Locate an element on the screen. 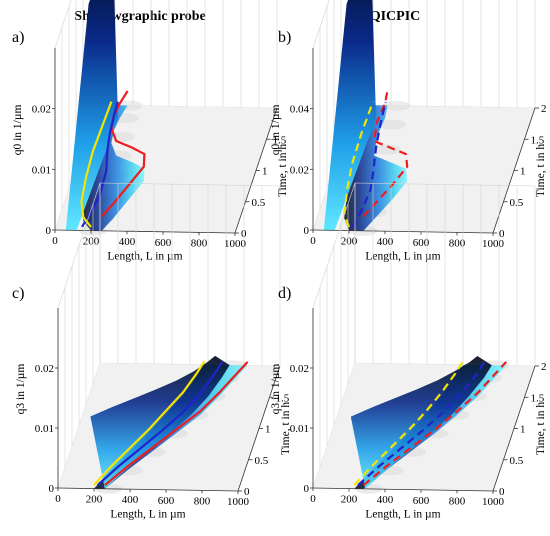 This screenshot has height=536, width=550. panel-label: c) is located at coordinates (18, 293).